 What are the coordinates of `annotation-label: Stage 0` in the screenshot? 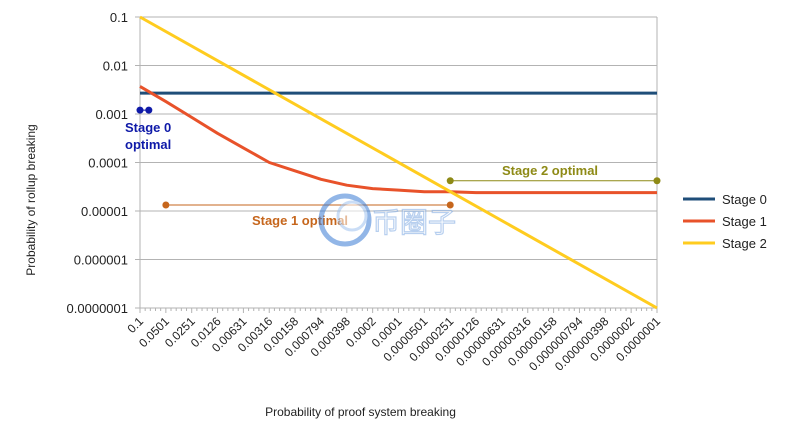 It's located at (148, 127).